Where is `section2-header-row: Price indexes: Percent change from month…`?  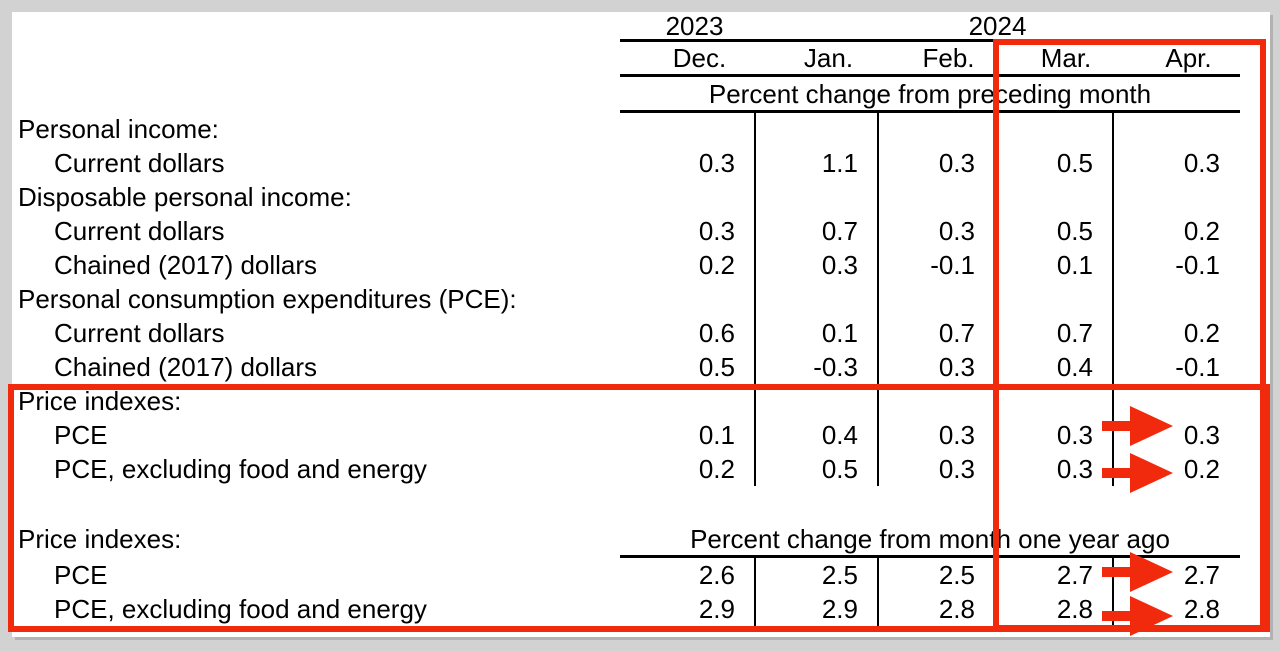
section2-header-row: Price indexes: Percent change from month… is located at coordinates (641, 539).